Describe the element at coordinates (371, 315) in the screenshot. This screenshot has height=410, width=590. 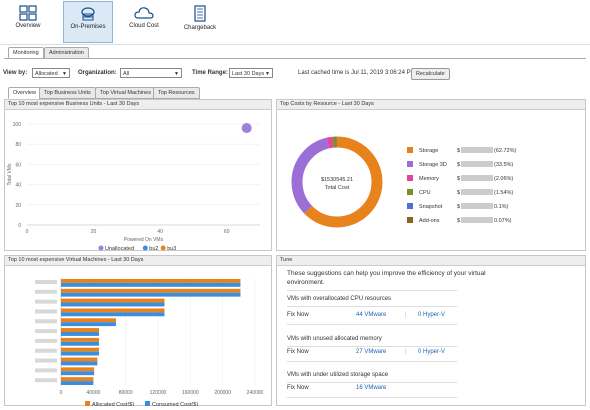
I see `vmware-count-link: 44 VMware` at that location.